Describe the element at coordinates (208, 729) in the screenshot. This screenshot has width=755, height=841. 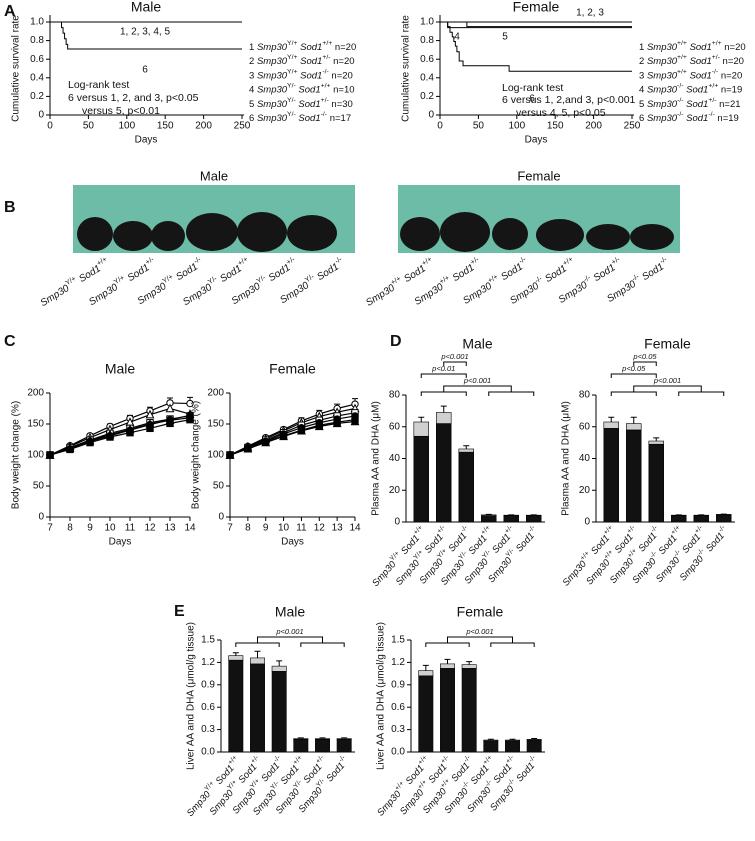
I see `y-tick-label: 0.3` at that location.